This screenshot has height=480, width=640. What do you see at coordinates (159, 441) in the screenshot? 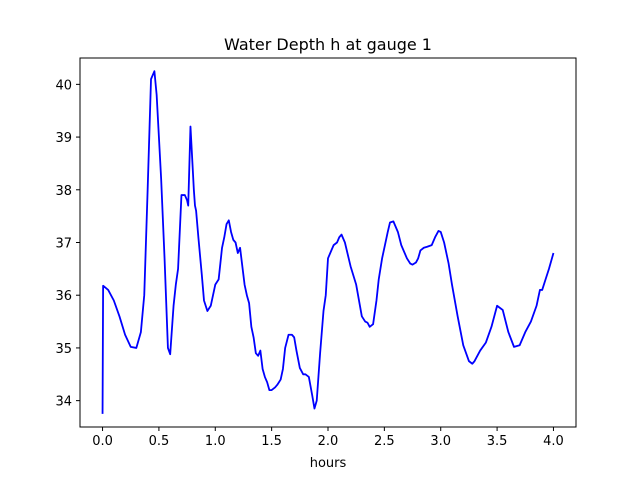
I see `x-tick-label: 0.5` at bounding box center [159, 441].